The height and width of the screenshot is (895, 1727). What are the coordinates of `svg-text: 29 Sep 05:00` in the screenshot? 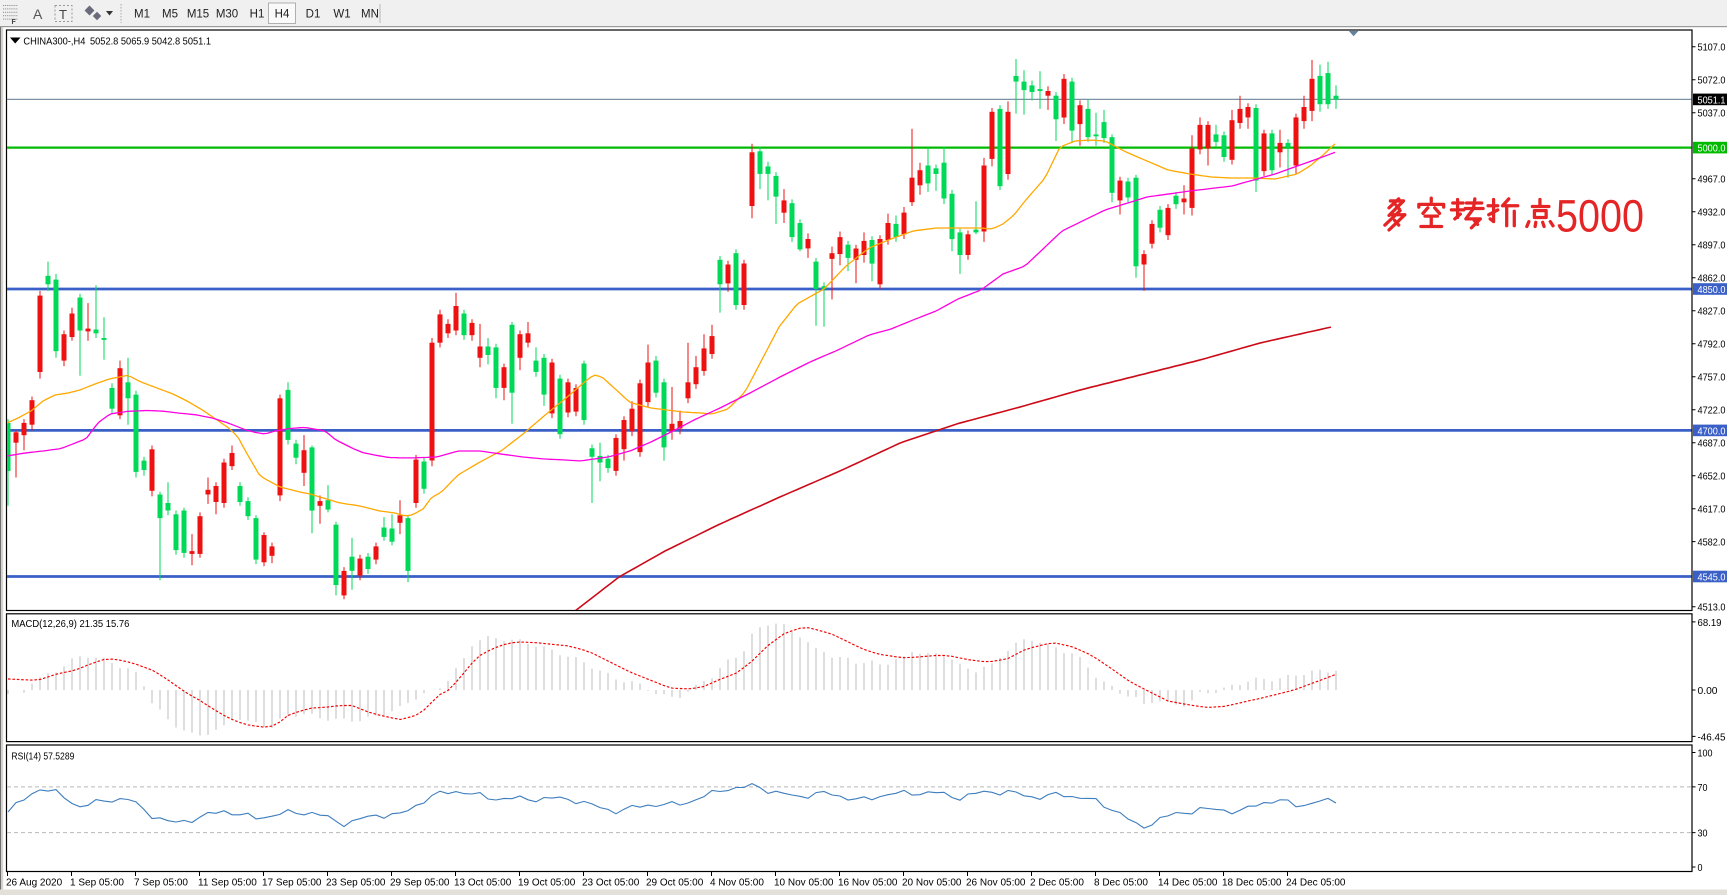 It's located at (420, 883).